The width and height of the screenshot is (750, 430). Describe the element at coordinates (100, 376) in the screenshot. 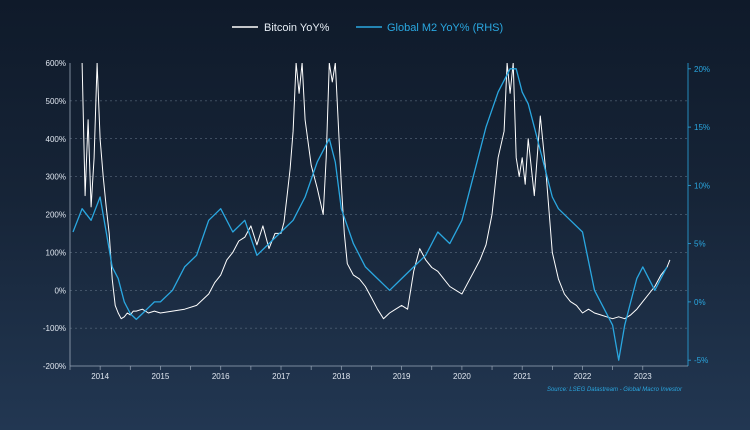

I see `x-tick-label: 2014` at that location.